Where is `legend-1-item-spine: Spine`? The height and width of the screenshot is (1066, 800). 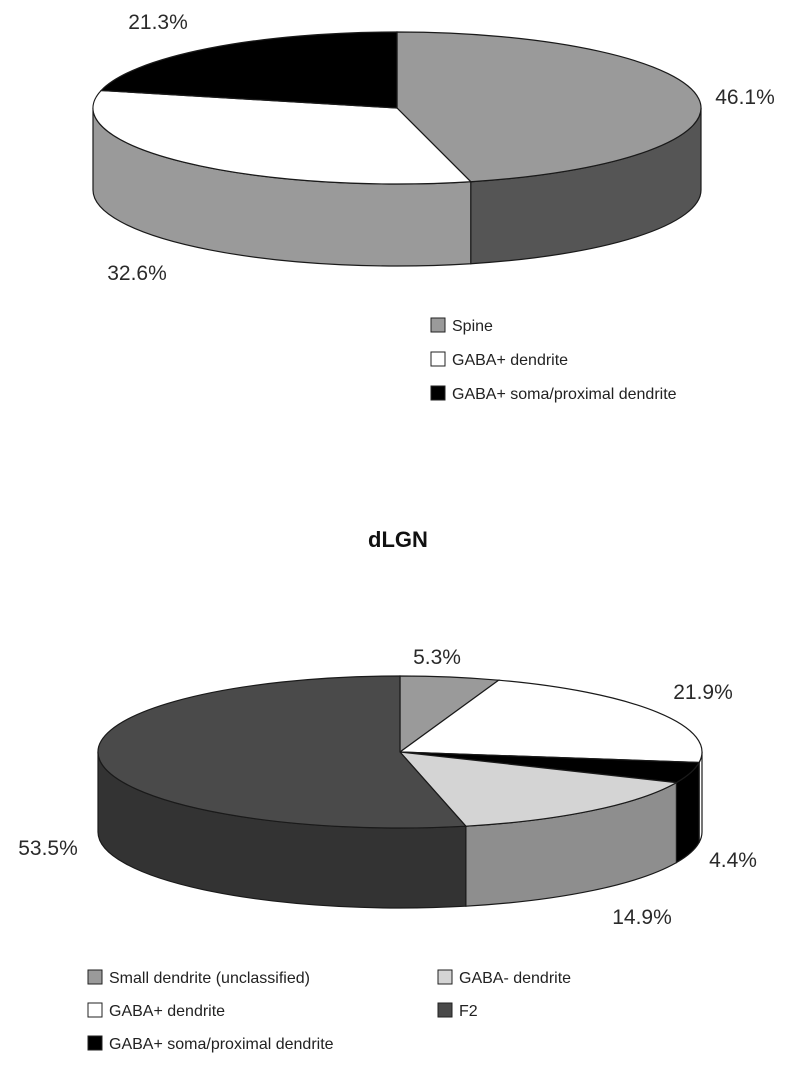 legend-1-item-spine: Spine is located at coordinates (461, 326).